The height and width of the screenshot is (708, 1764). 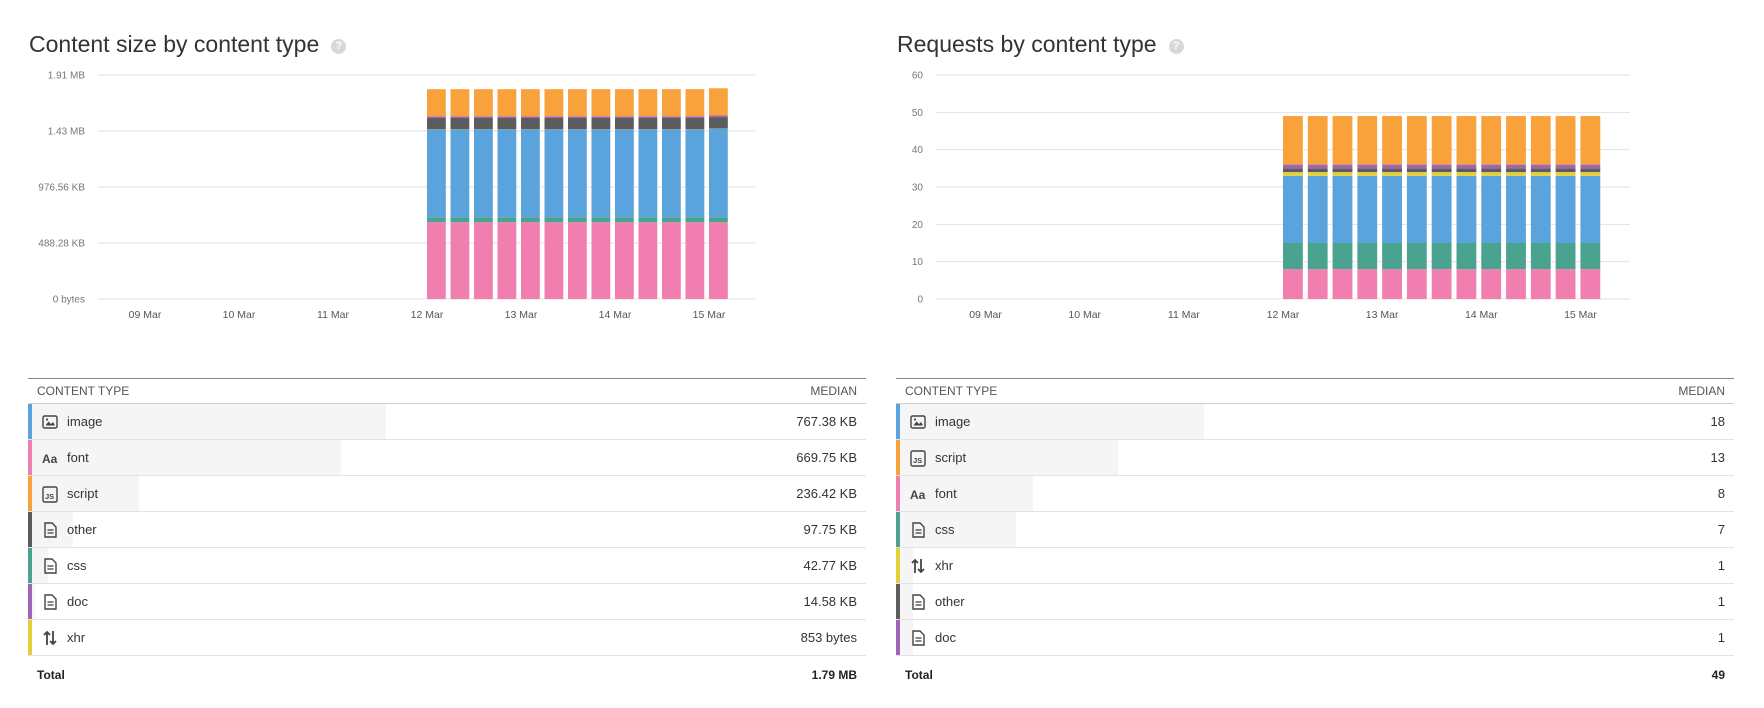 I want to click on table-row: JS script 236.42 KB, so click(x=447, y=494).